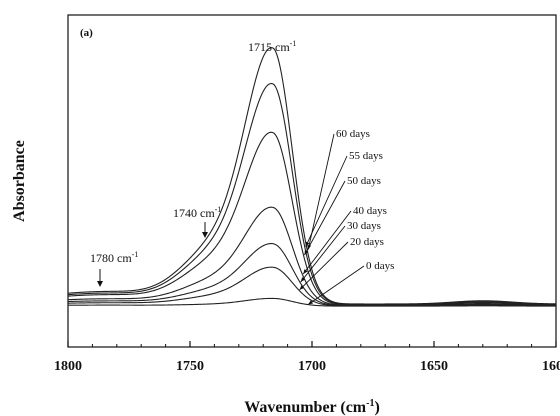  I want to click on label-arrowhead-0-days, so click(311, 302).